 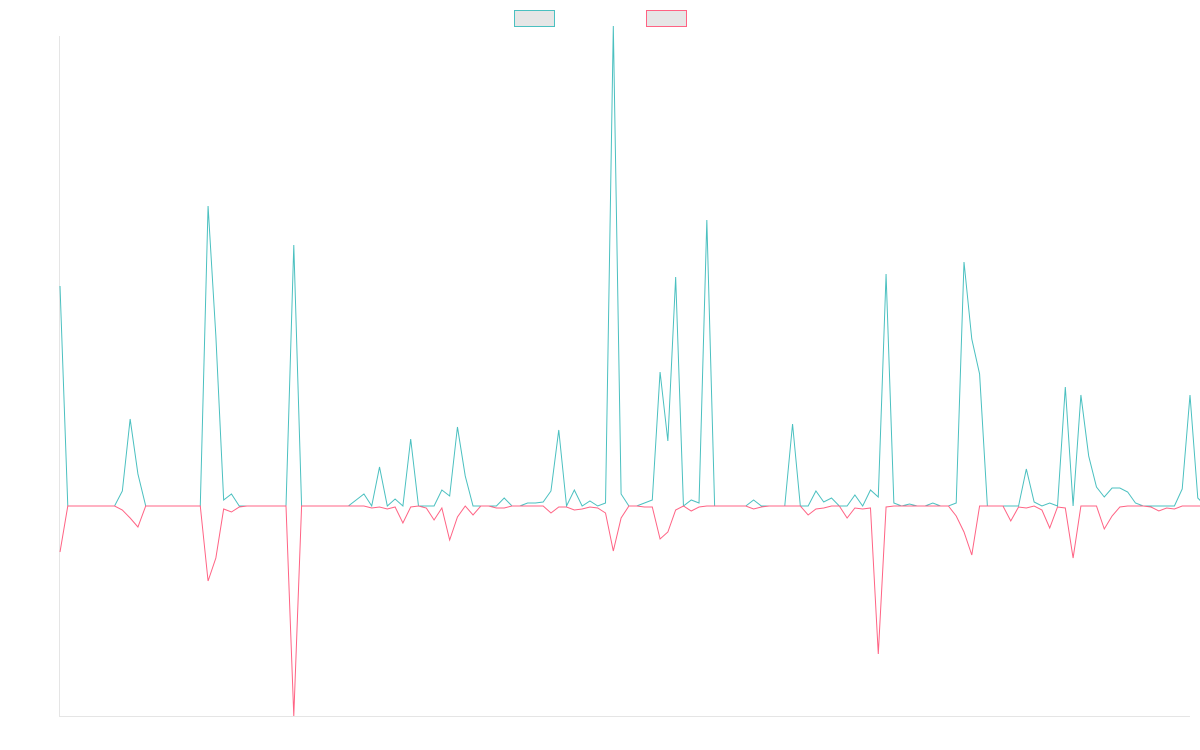 I want to click on legend, so click(x=600, y=18).